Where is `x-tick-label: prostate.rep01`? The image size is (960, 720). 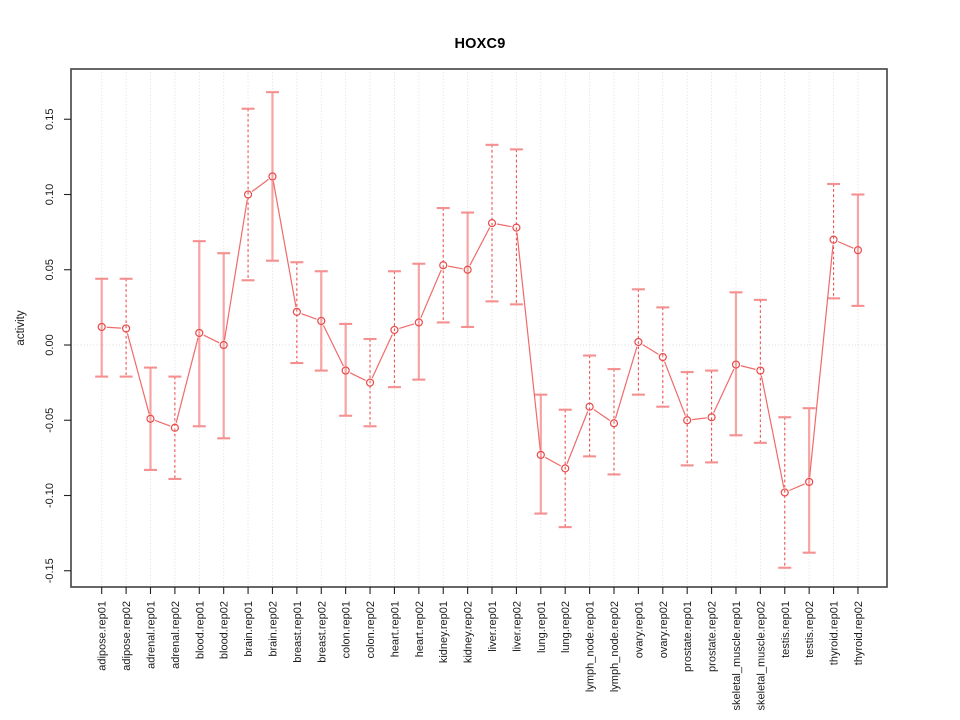 x-tick-label: prostate.rep01 is located at coordinates (688, 636).